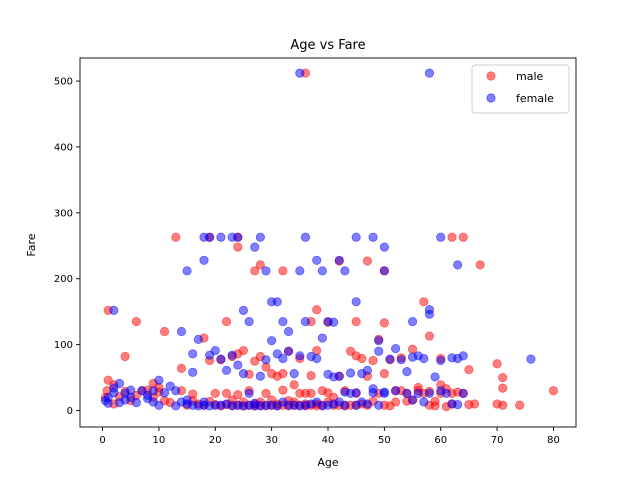  Describe the element at coordinates (102, 440) in the screenshot. I see `x-tick-label: 0` at that location.